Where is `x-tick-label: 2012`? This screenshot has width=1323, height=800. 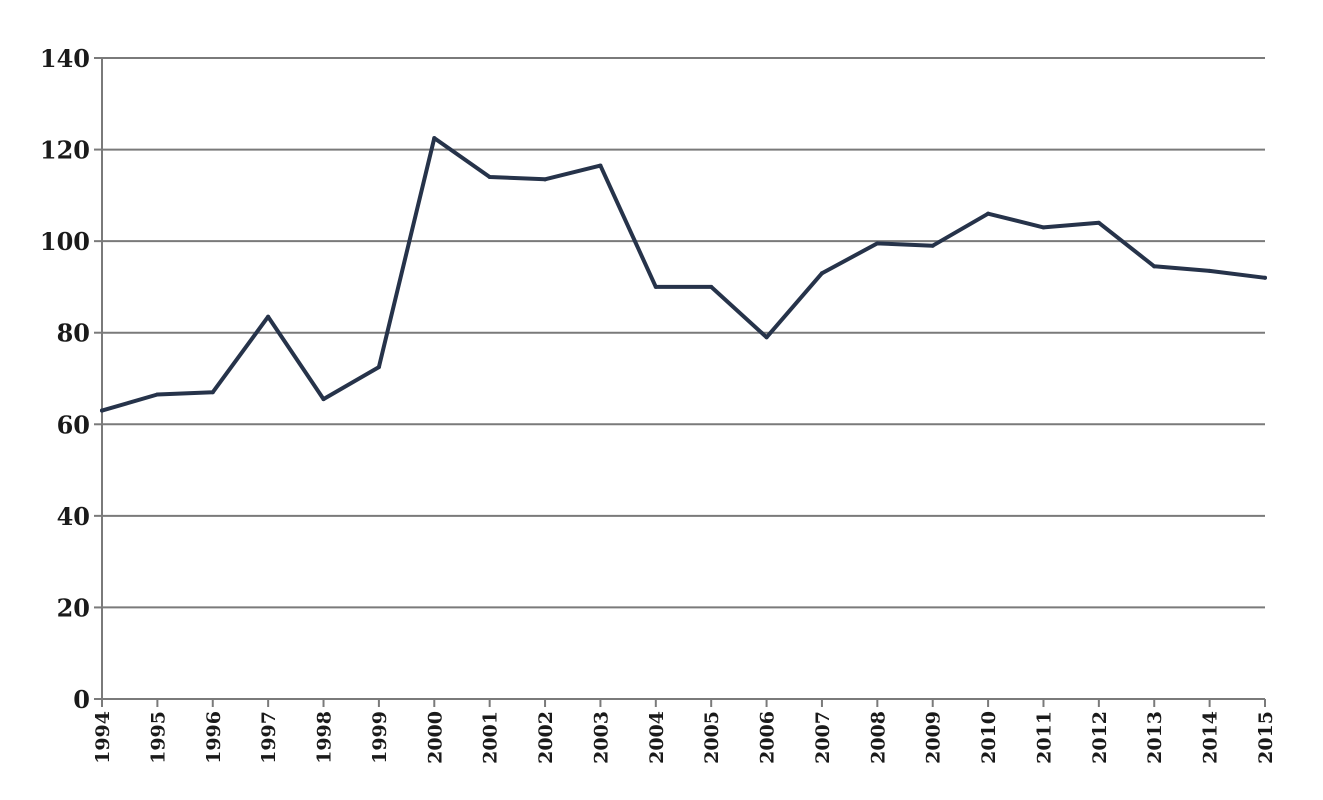 x-tick-label: 2012 is located at coordinates (1100, 737).